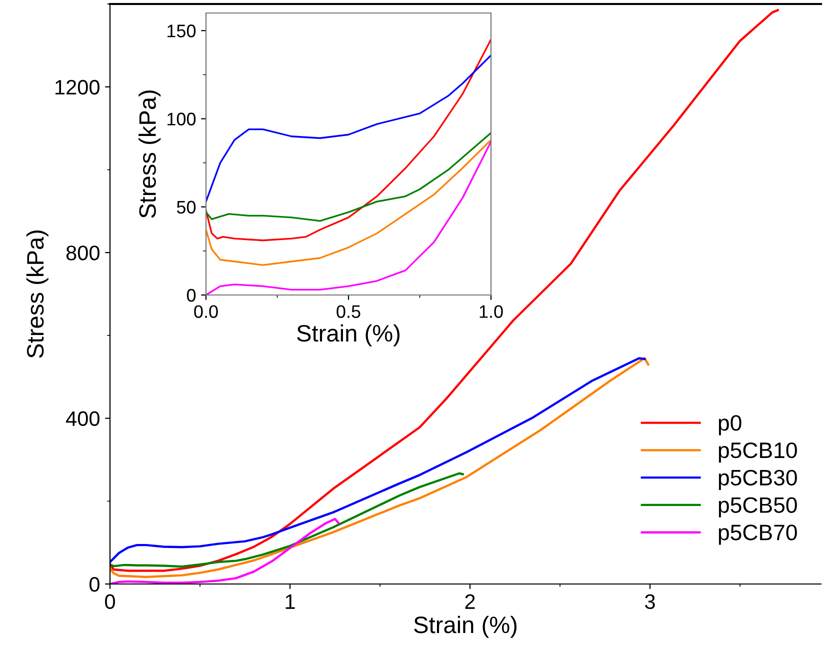 The image size is (824, 660). What do you see at coordinates (290, 601) in the screenshot?
I see `x-tick-label: 1` at bounding box center [290, 601].